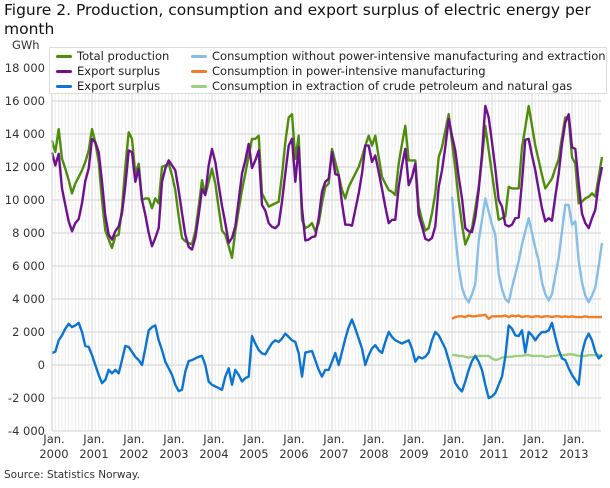  What do you see at coordinates (28, 332) in the screenshot?
I see `y-tick-label: 2 000` at bounding box center [28, 332].